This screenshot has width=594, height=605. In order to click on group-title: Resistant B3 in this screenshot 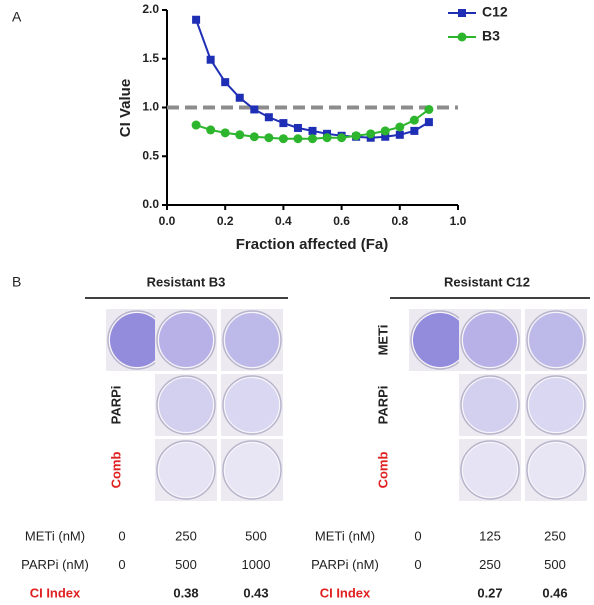, I will do `click(186, 281)`.